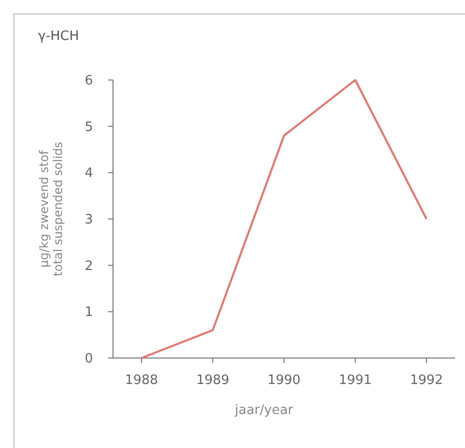 This screenshot has width=465, height=448. What do you see at coordinates (88, 359) in the screenshot?
I see `y-tick-label: 0` at bounding box center [88, 359].